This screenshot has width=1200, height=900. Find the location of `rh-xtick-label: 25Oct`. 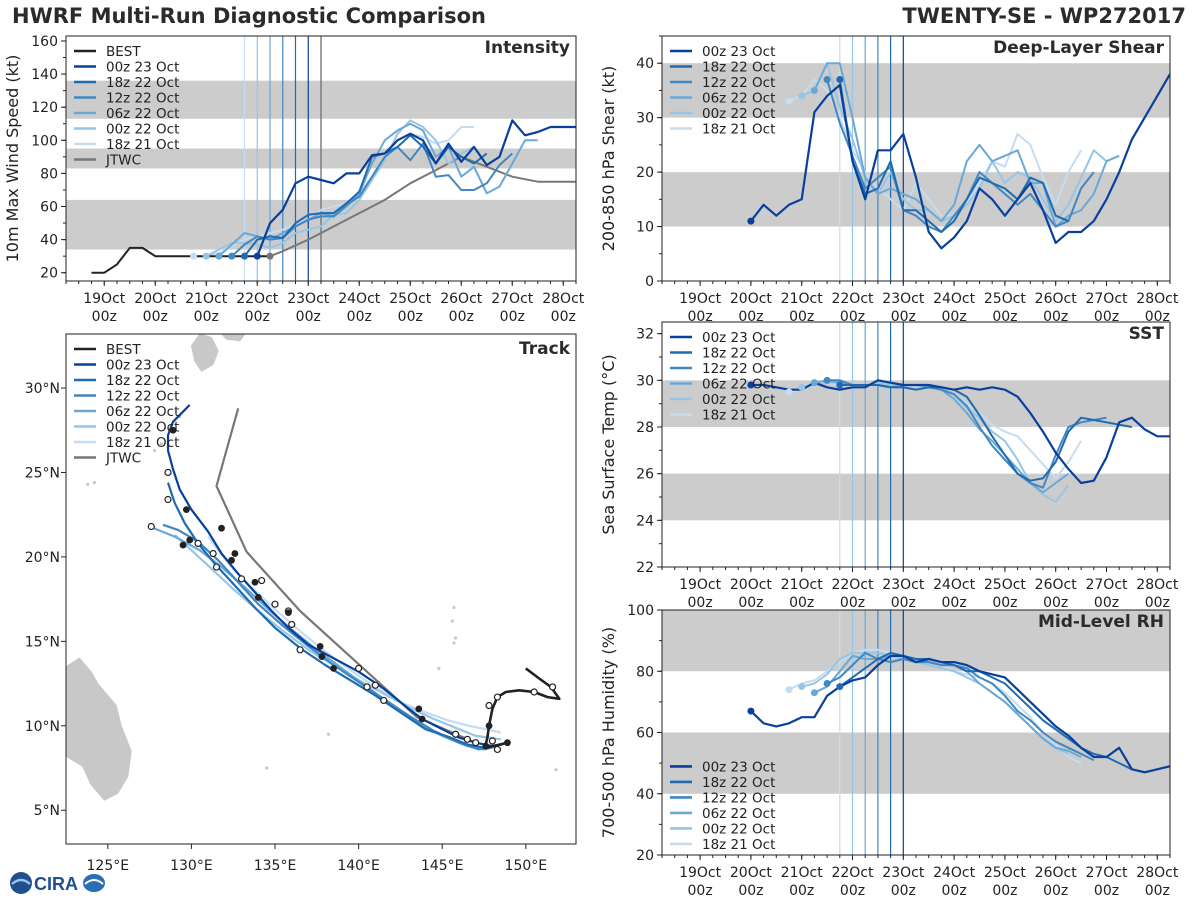

rh-xtick-label: 25Oct is located at coordinates (1005, 873).